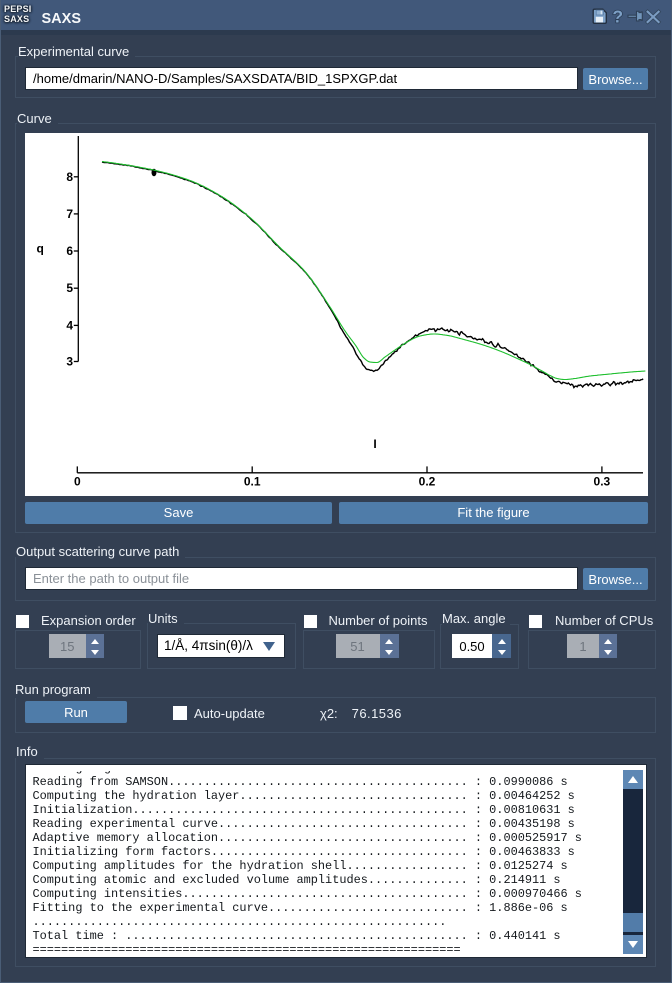  Describe the element at coordinates (374, 444) in the screenshot. I see `svg-text: I` at that location.